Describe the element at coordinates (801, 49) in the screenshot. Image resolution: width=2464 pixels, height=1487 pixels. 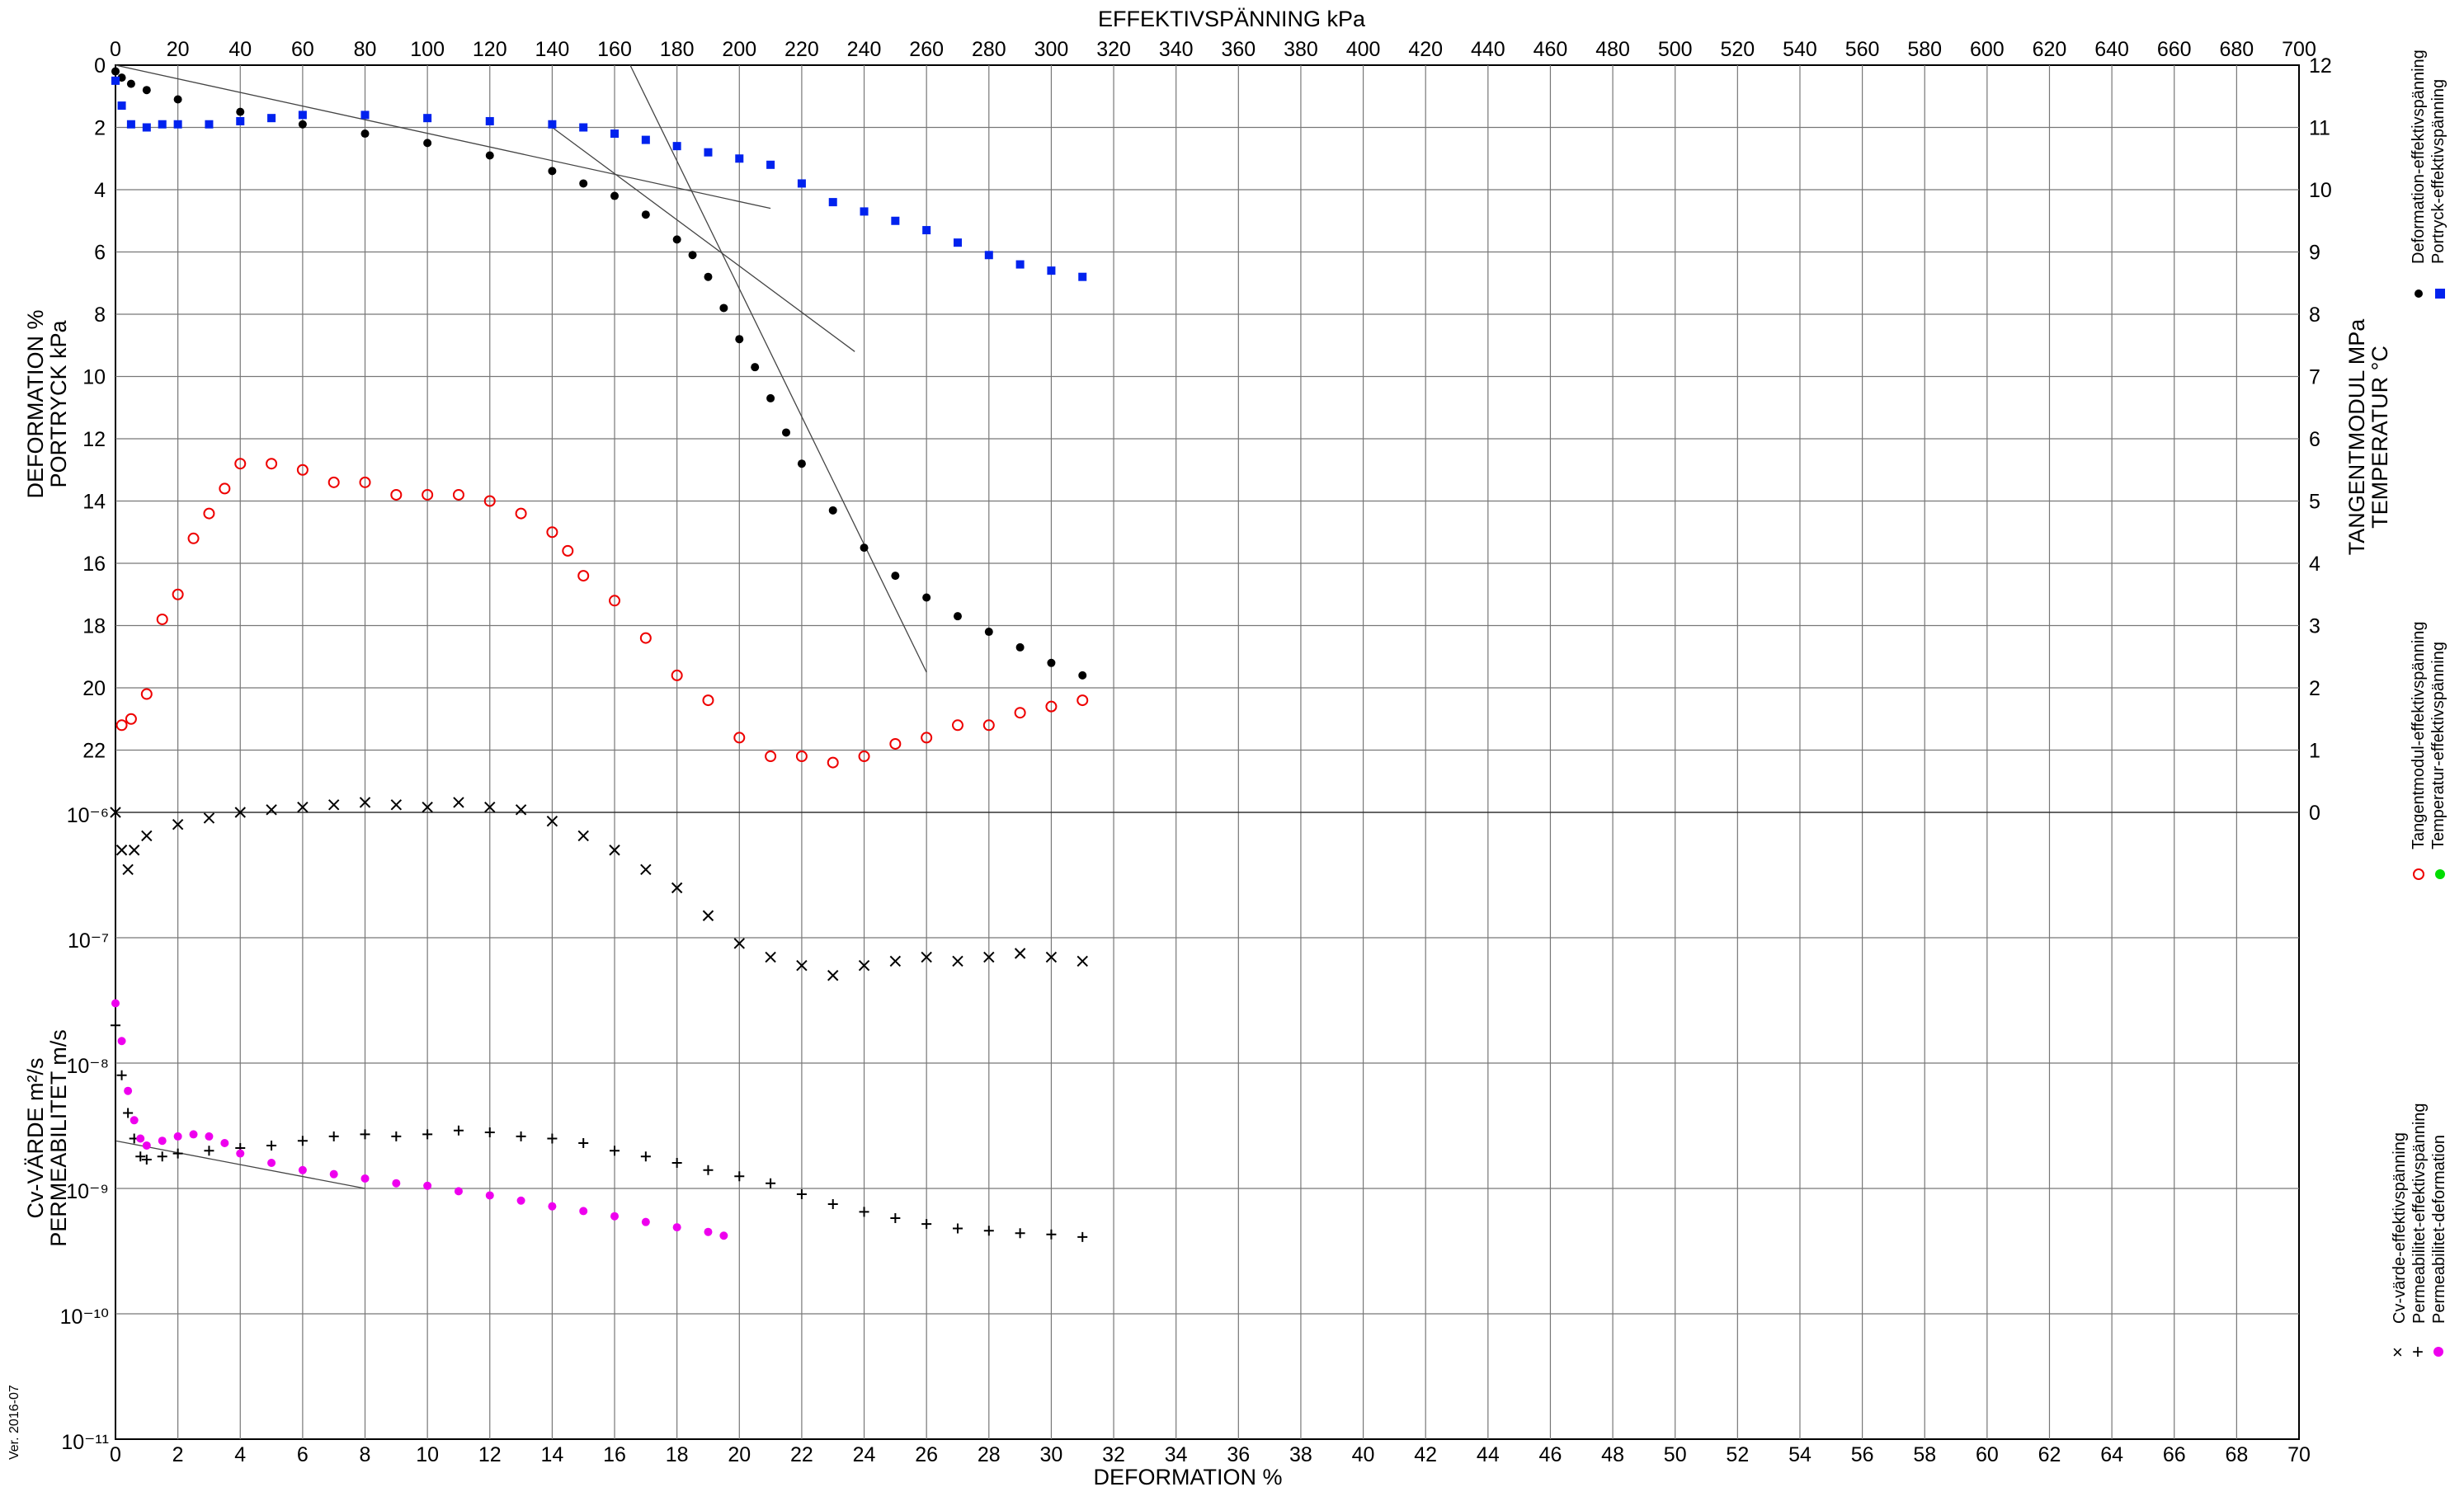
I see `top-x-tick-label: 220` at that location.